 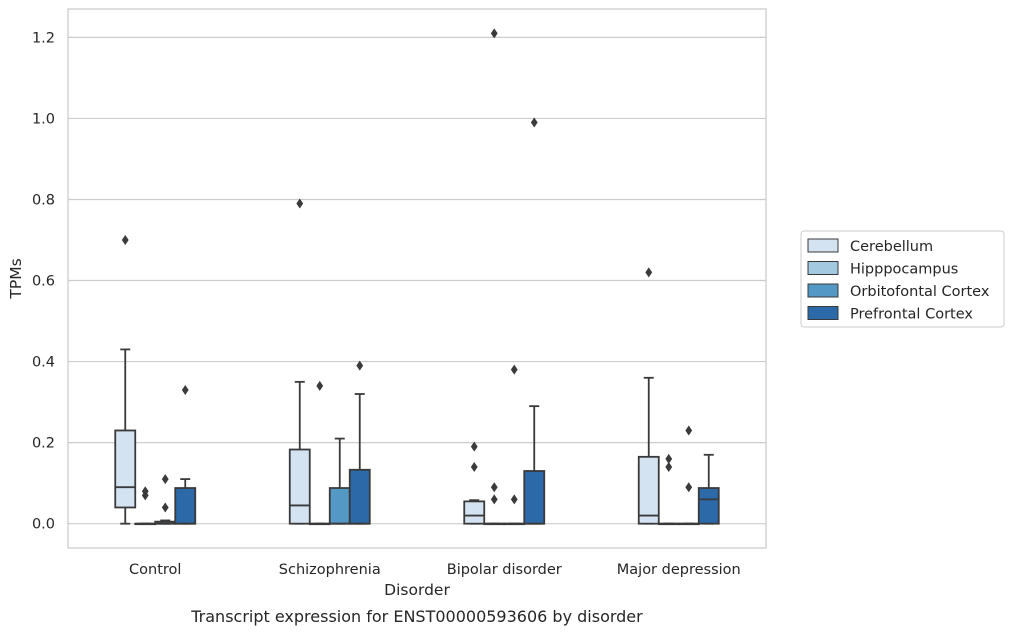 I want to click on y-tick-labels: 0.0 0.2 0.4 0.6 0.8 1.0 1.2, so click(x=43, y=281).